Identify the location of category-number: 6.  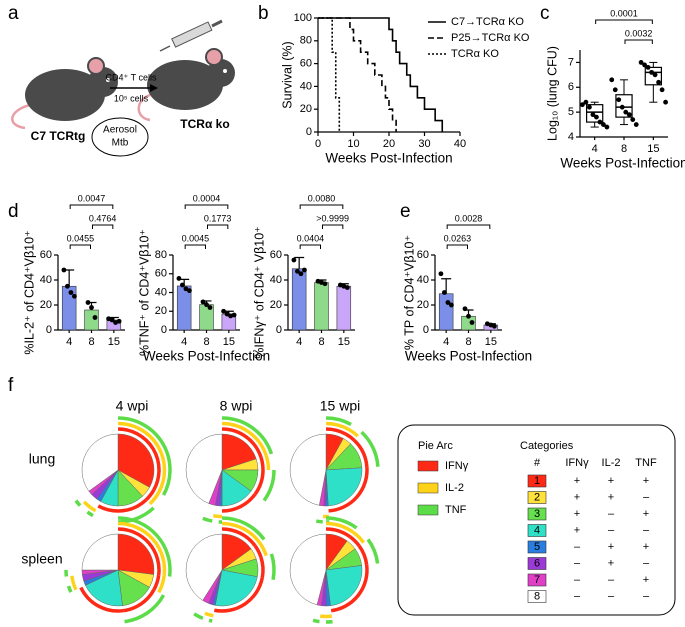
(537, 563).